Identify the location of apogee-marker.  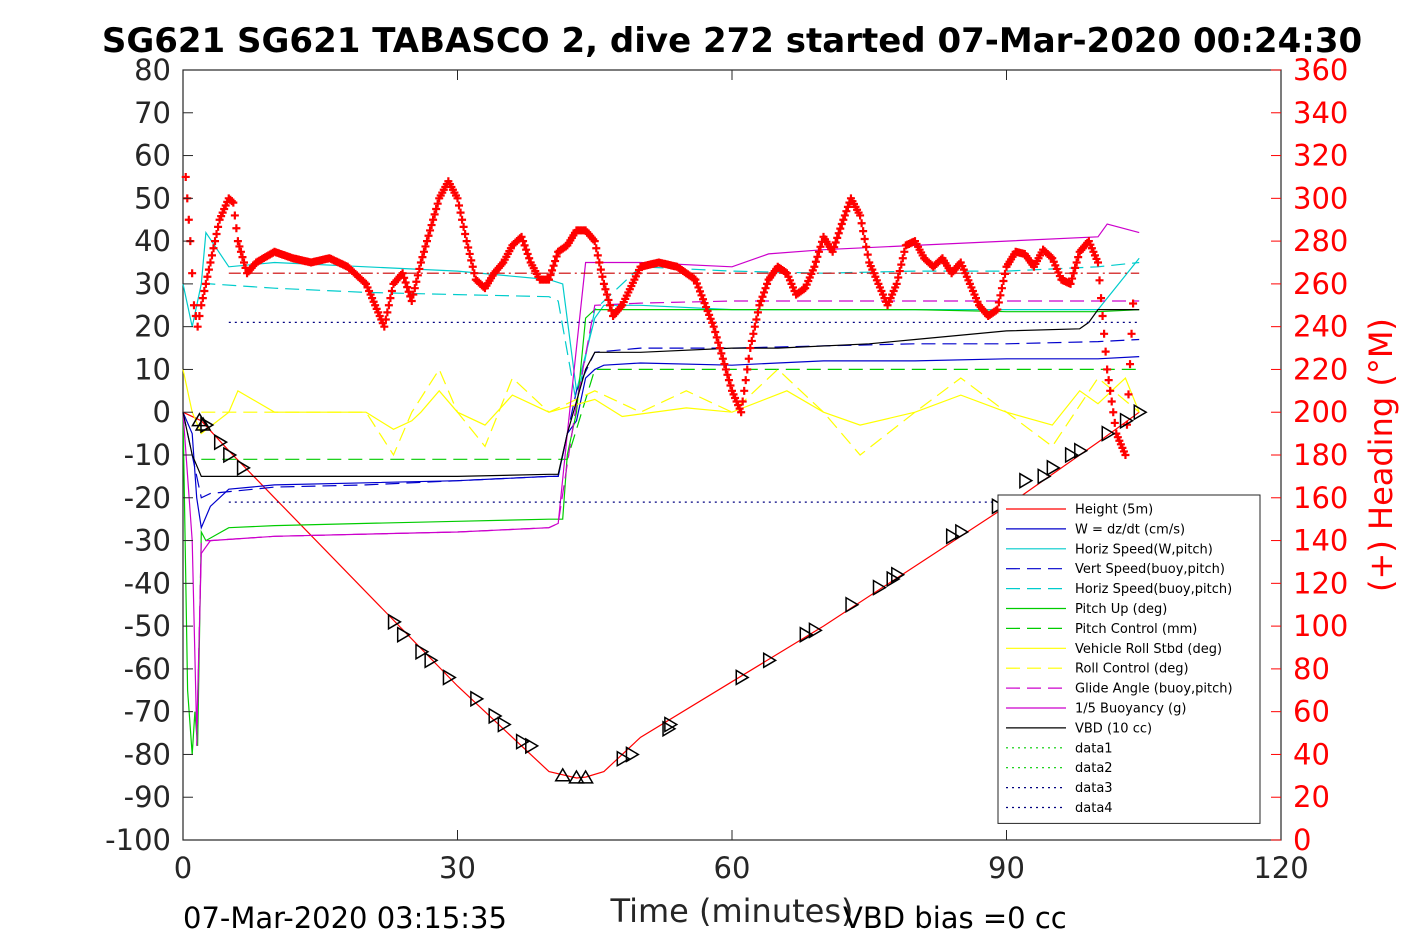
(563, 774).